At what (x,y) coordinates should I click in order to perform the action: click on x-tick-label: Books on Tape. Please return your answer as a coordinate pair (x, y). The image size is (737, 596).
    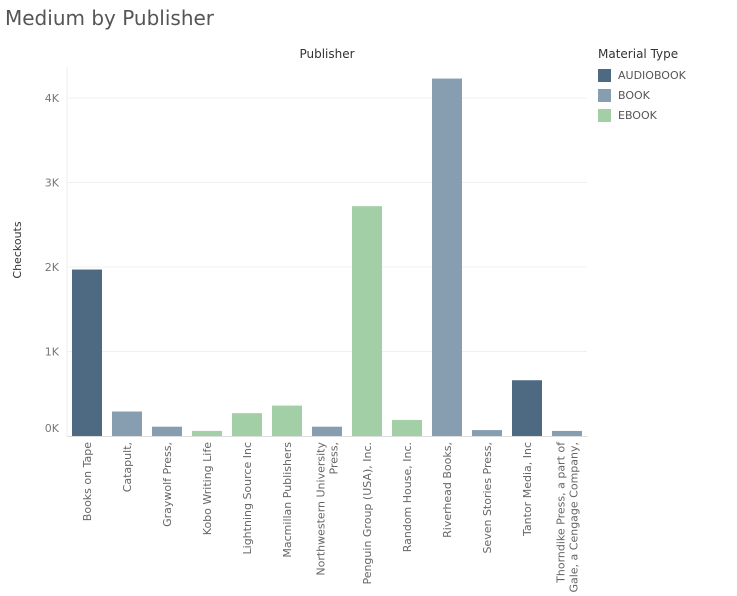
    Looking at the image, I should click on (87, 481).